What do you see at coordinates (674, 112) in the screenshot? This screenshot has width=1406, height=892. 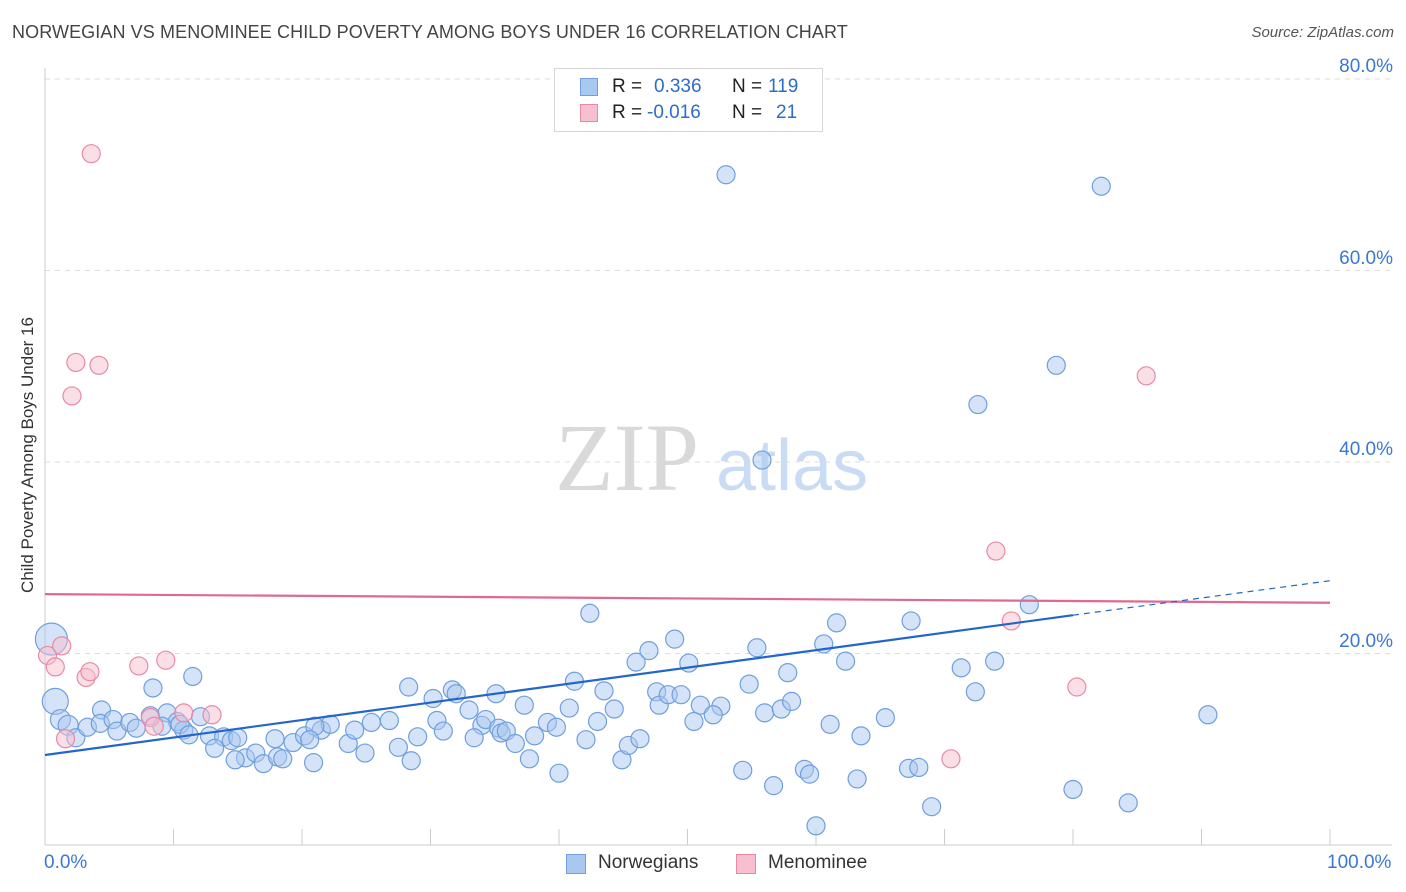 I see `legend-r-value: -0.016` at bounding box center [674, 112].